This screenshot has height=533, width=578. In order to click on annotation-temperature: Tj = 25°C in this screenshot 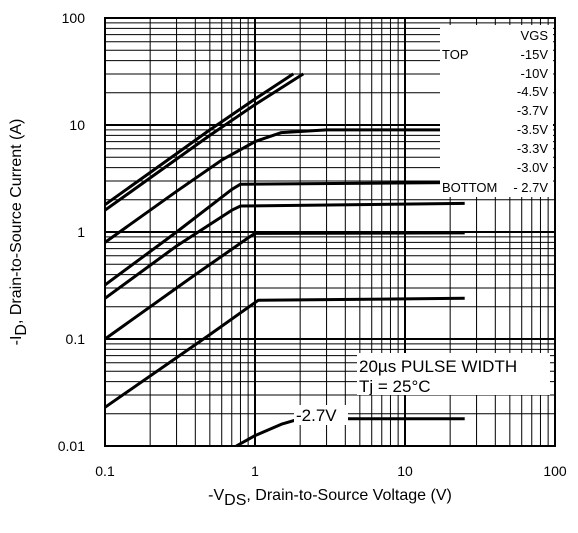, I will do `click(395, 386)`.